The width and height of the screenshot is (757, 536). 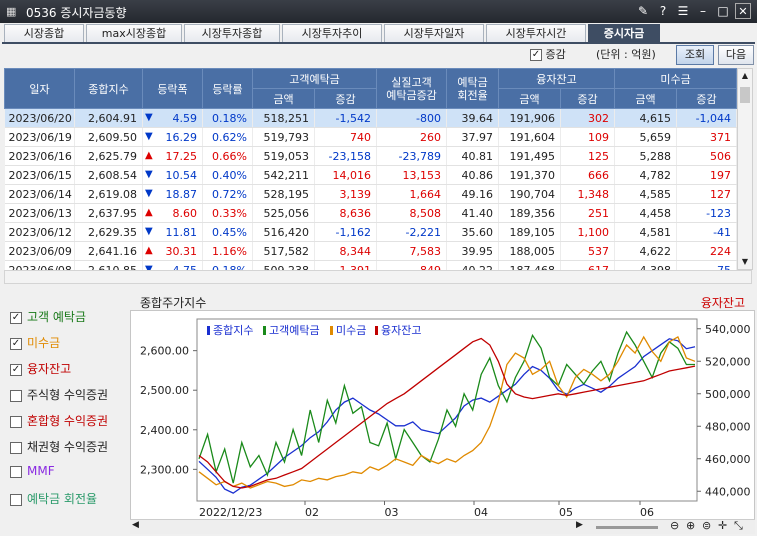 I want to click on cell-rate-value: 0.45%, so click(x=229, y=232).